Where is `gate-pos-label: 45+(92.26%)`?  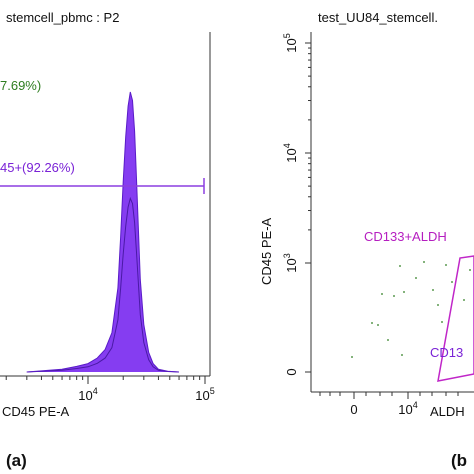 gate-pos-label: 45+(92.26%) is located at coordinates (37, 167).